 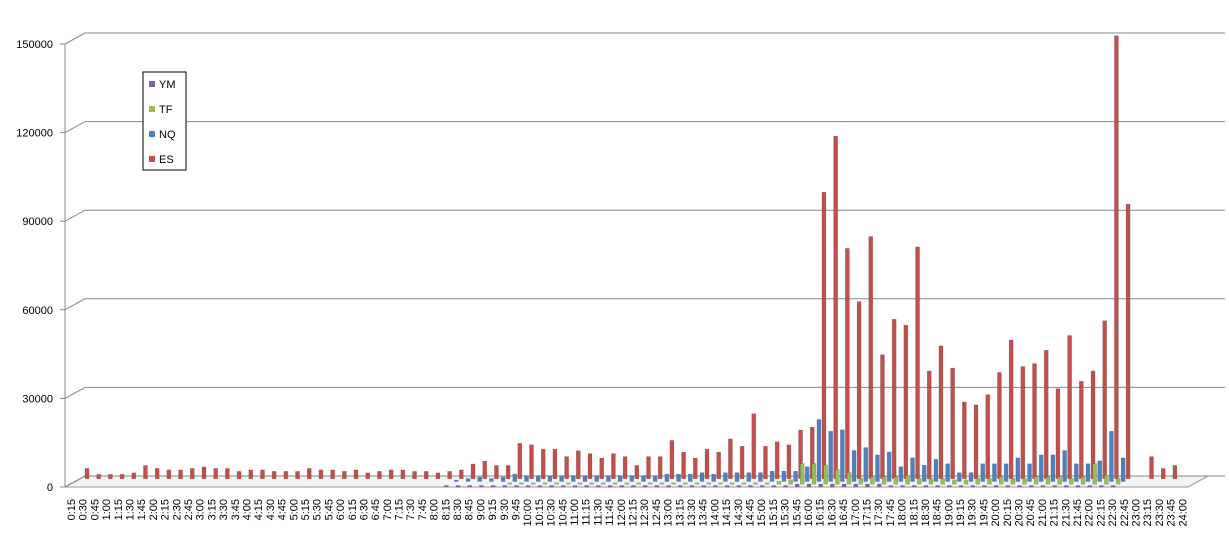 What do you see at coordinates (575, 512) in the screenshot?
I see `x-tick-label: 11:00` at bounding box center [575, 512].